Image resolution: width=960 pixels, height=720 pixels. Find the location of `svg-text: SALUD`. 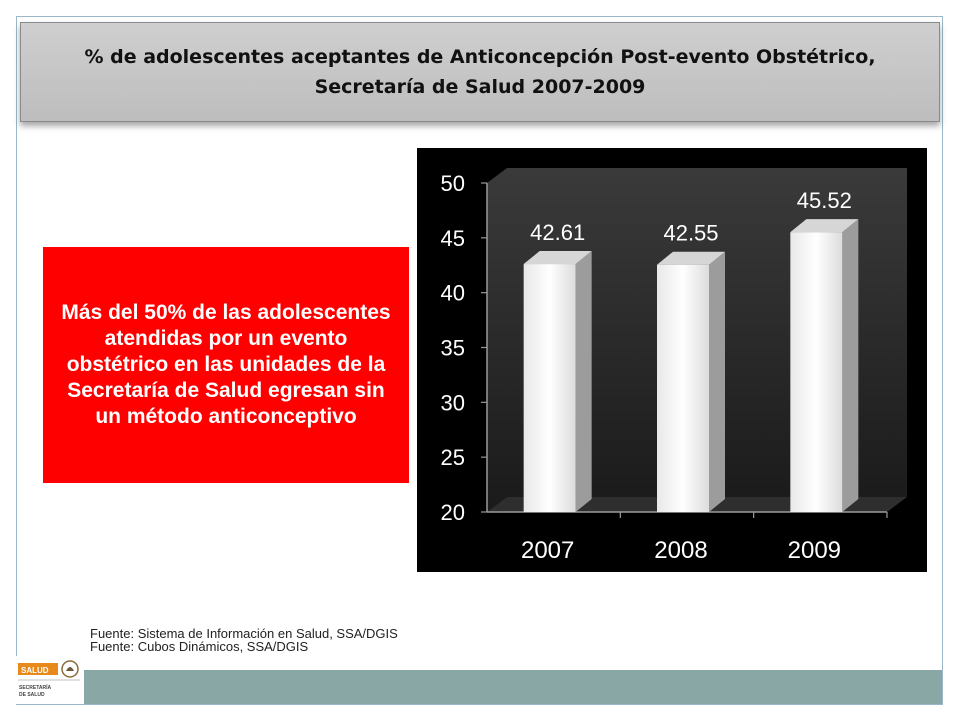

svg-text: SALUD is located at coordinates (35, 670).